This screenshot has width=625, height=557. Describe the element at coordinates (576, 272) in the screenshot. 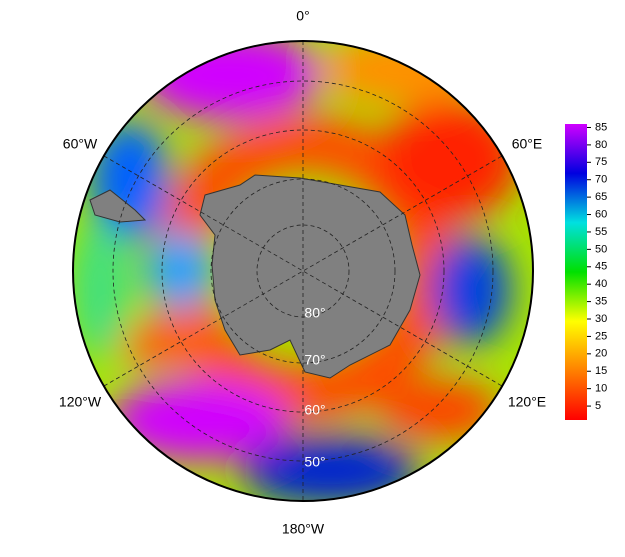

I see `colorbar` at that location.